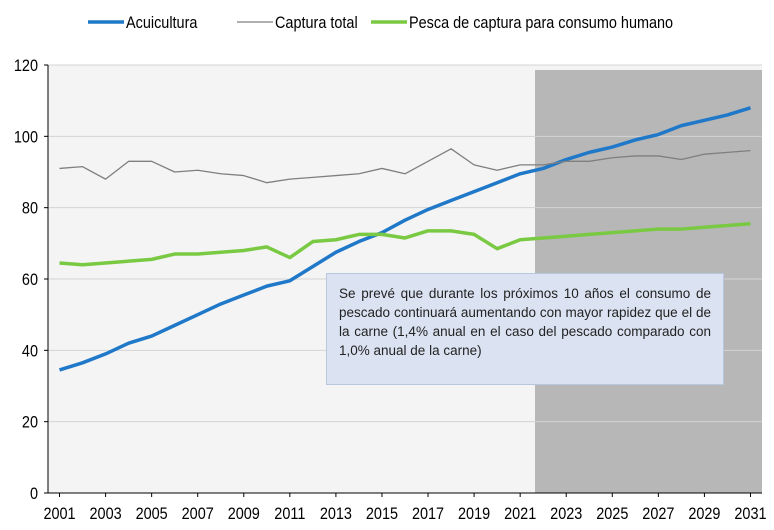 Image resolution: width=774 pixels, height=530 pixels. I want to click on y-tick-label: 60, so click(30, 280).